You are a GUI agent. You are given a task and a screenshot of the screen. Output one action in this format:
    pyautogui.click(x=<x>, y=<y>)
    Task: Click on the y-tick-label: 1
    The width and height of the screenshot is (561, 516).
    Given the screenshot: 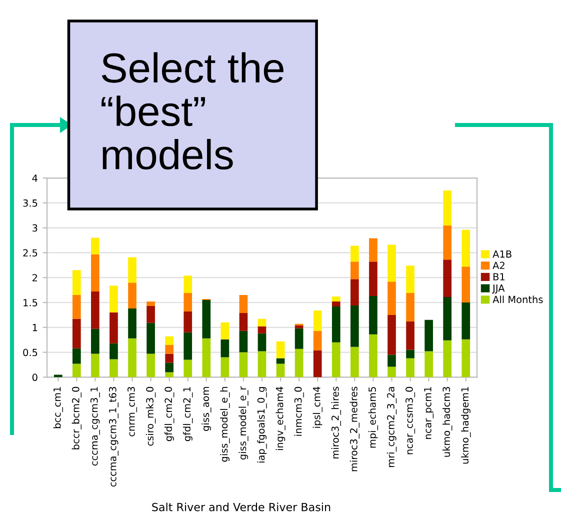 What is the action you would take?
    pyautogui.click(x=35, y=328)
    